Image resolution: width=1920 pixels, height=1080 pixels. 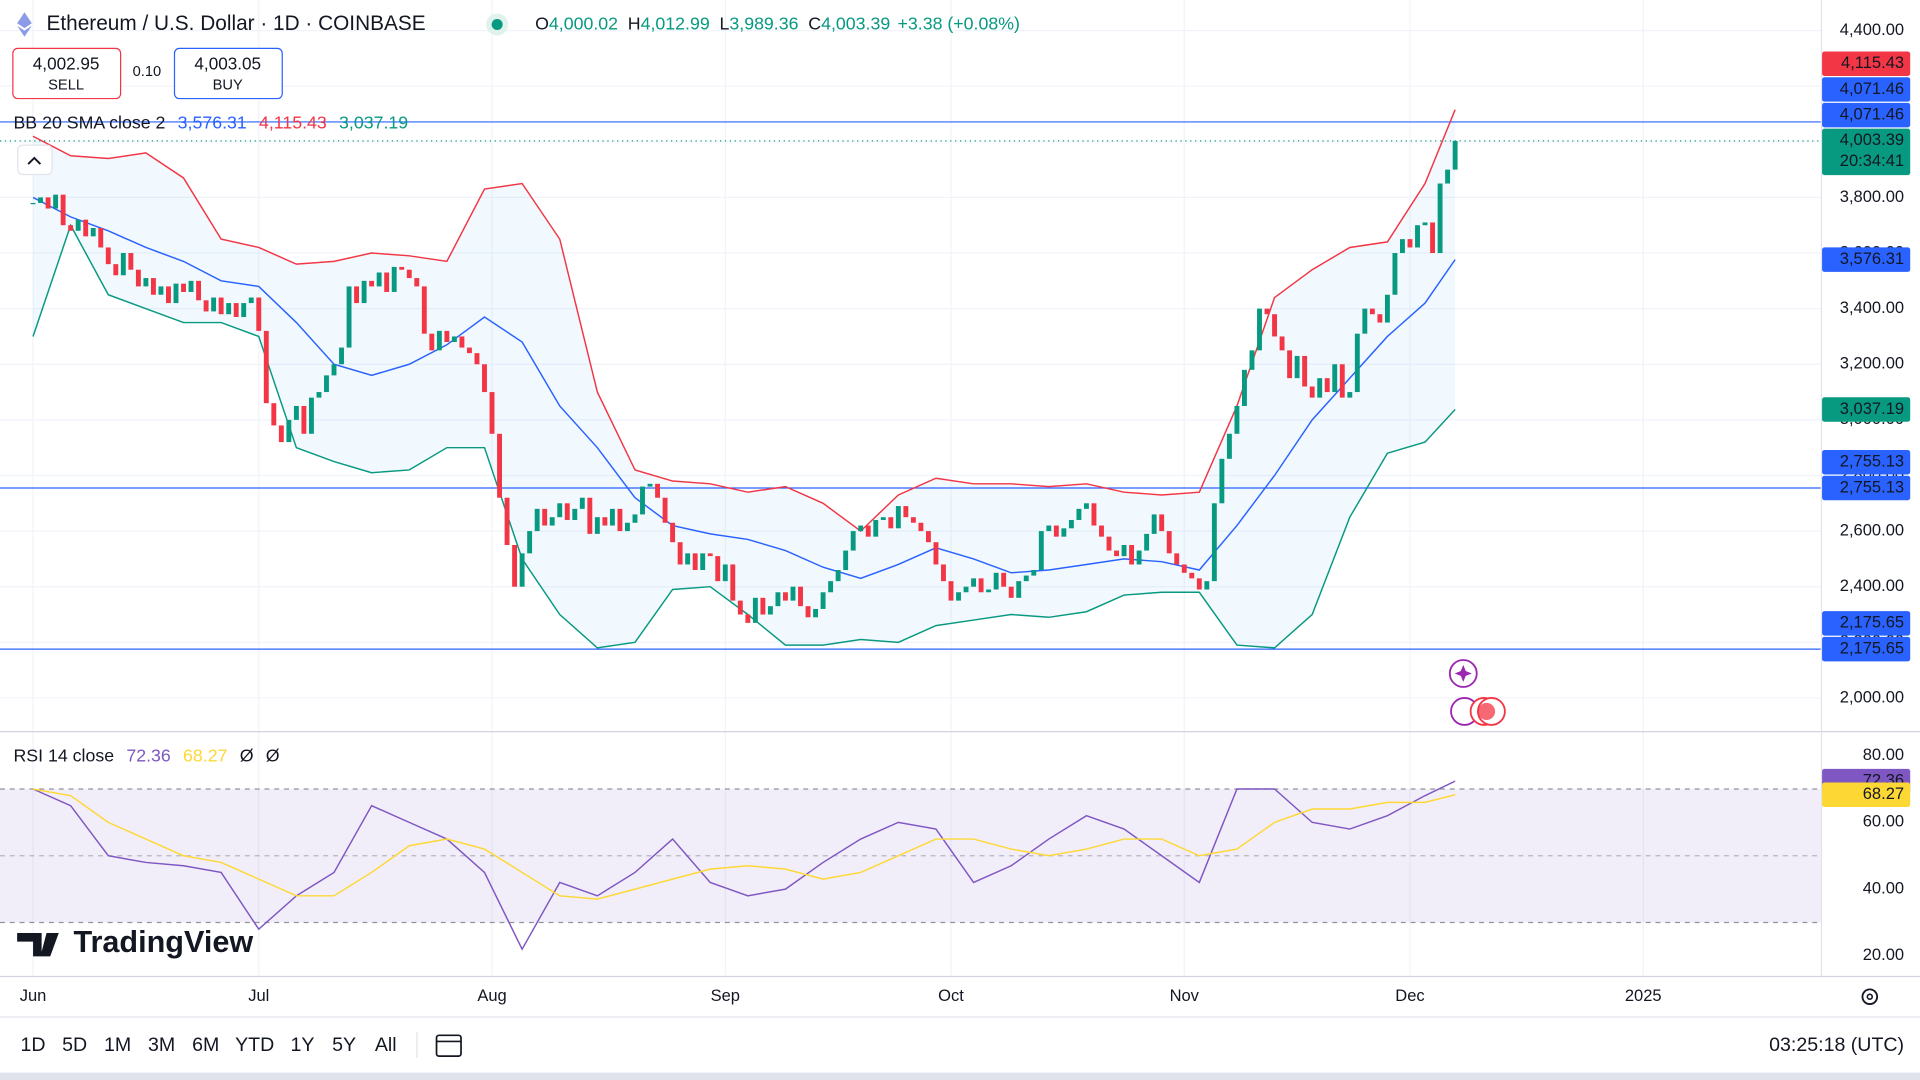 What do you see at coordinates (254, 1045) in the screenshot?
I see `timeframe-button: YTD` at bounding box center [254, 1045].